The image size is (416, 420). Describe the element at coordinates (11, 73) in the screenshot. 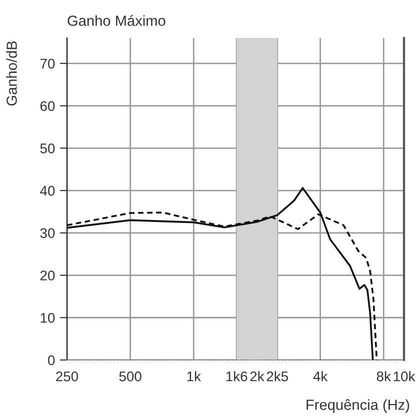

I see `y-axis-title: Ganho/dB` at that location.